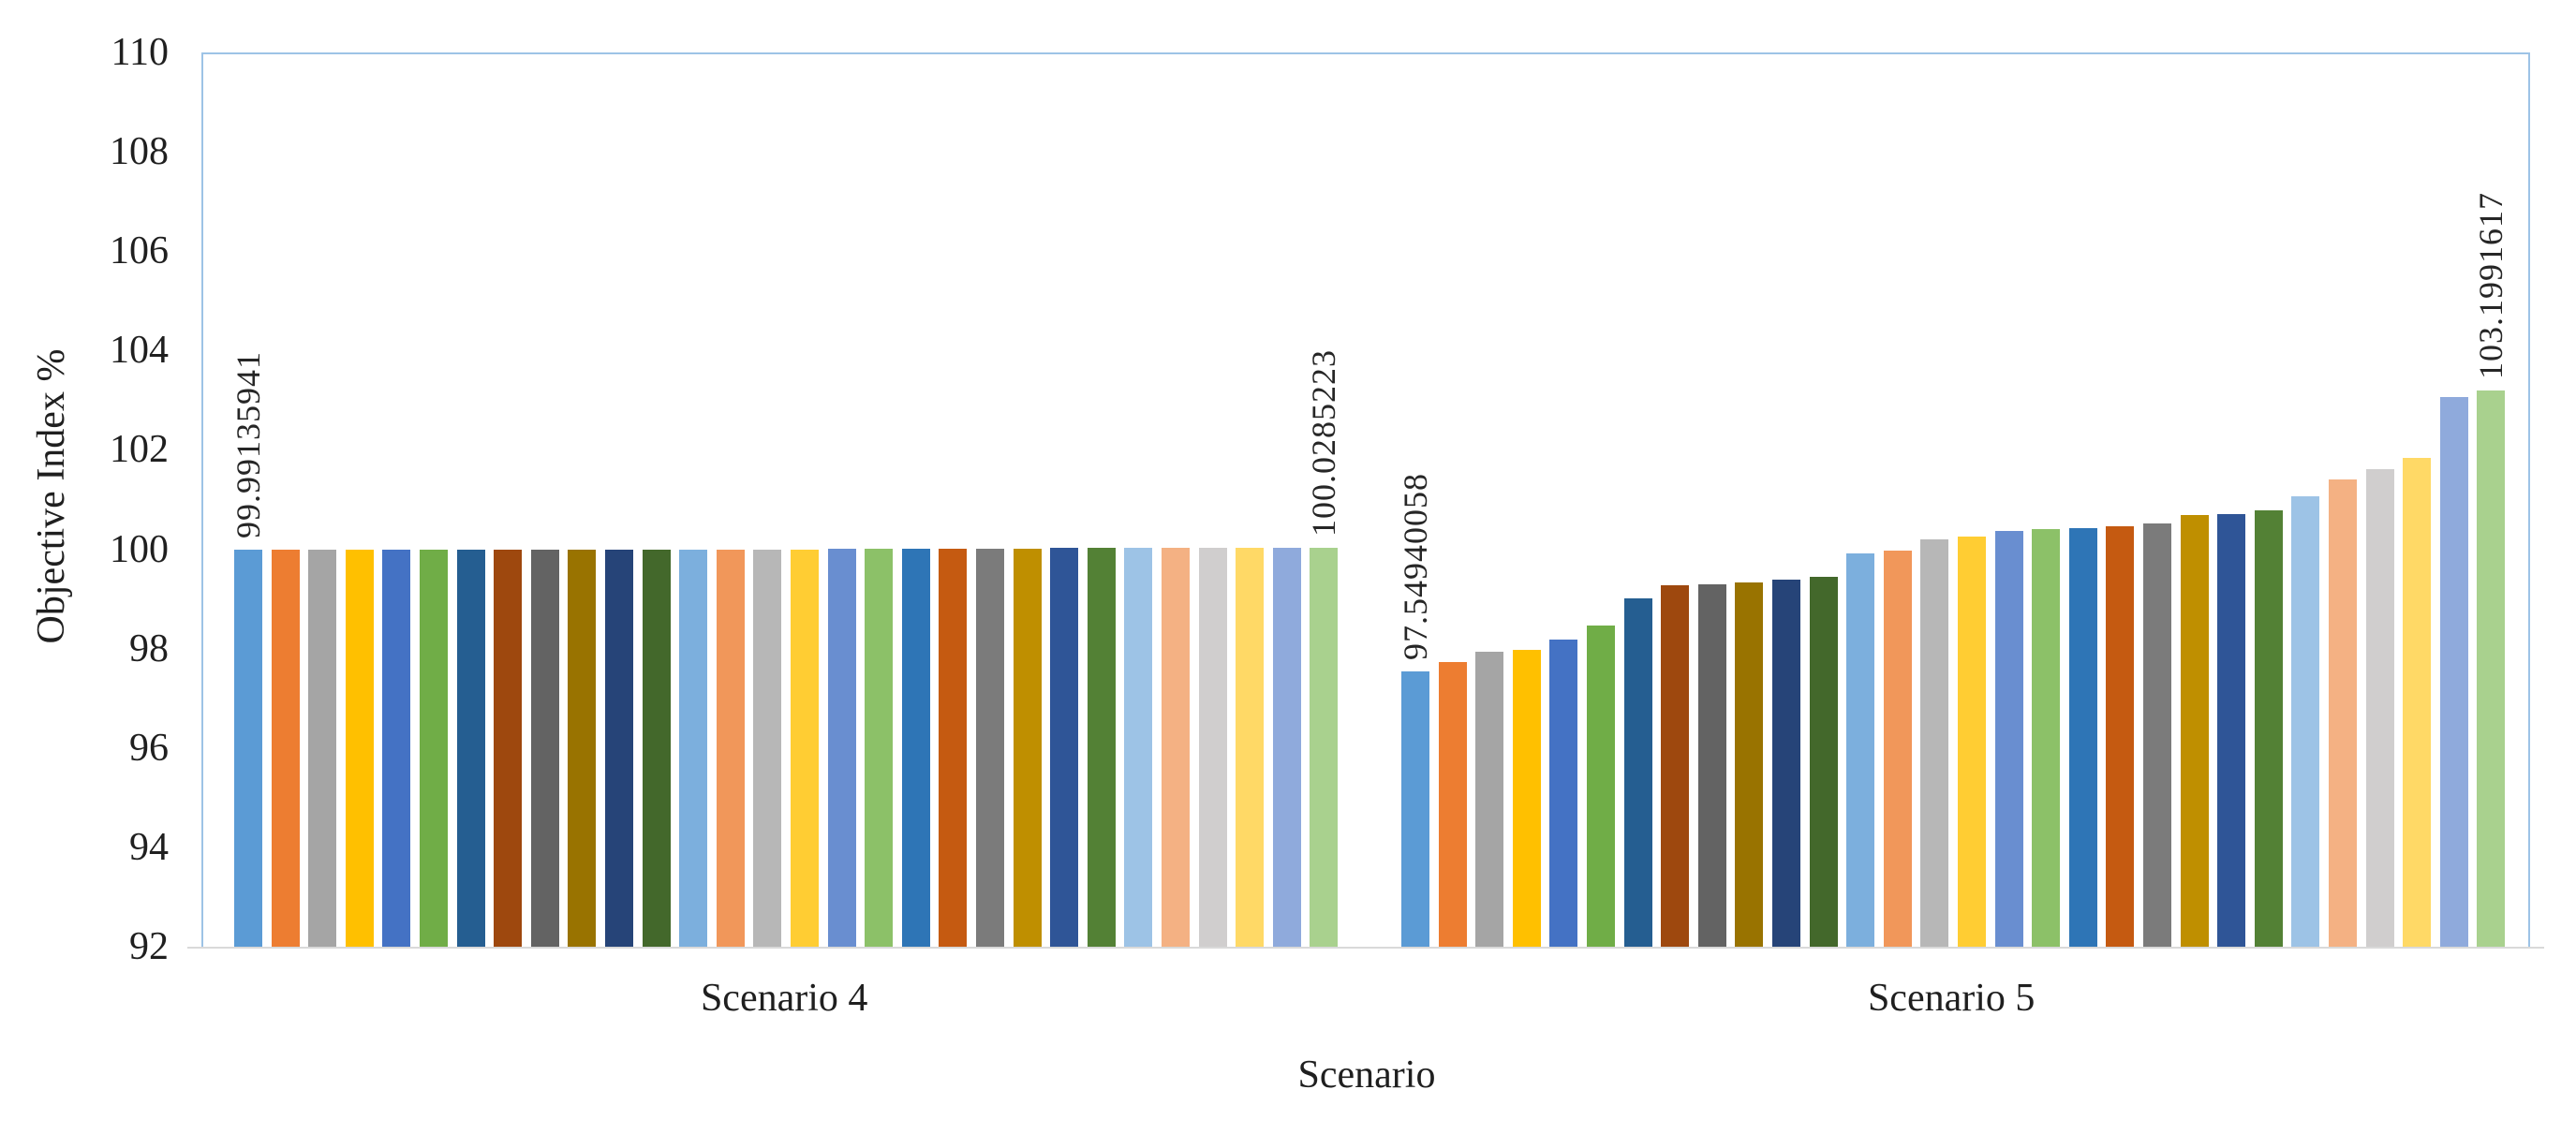 This screenshot has width=2576, height=1134. I want to click on y-tick-label-92: 92, so click(149, 946).